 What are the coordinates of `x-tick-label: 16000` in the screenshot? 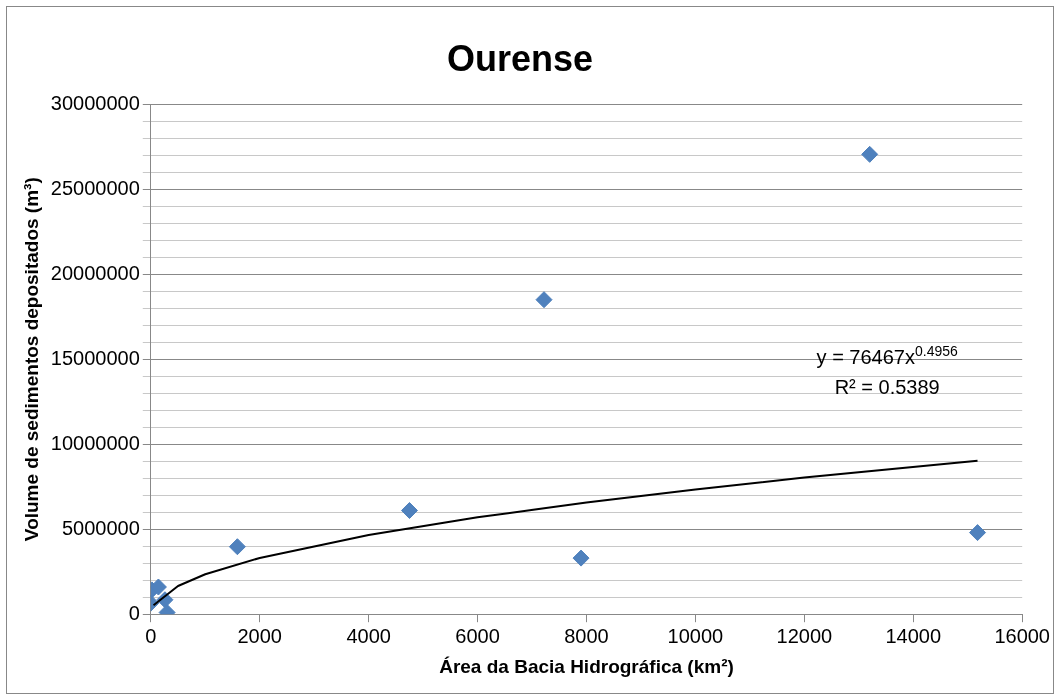 It's located at (1022, 635).